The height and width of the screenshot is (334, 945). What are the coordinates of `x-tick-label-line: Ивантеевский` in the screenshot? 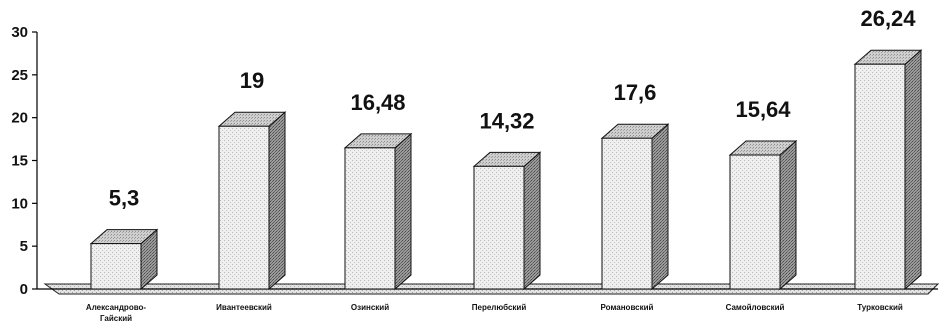 It's located at (244, 307).